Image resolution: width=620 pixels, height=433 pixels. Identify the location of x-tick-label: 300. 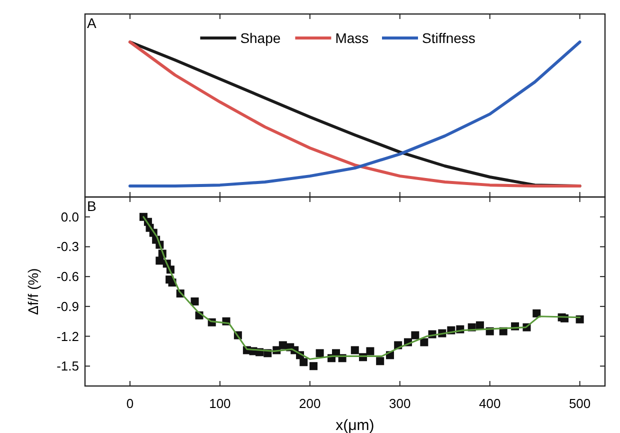
(400, 403).